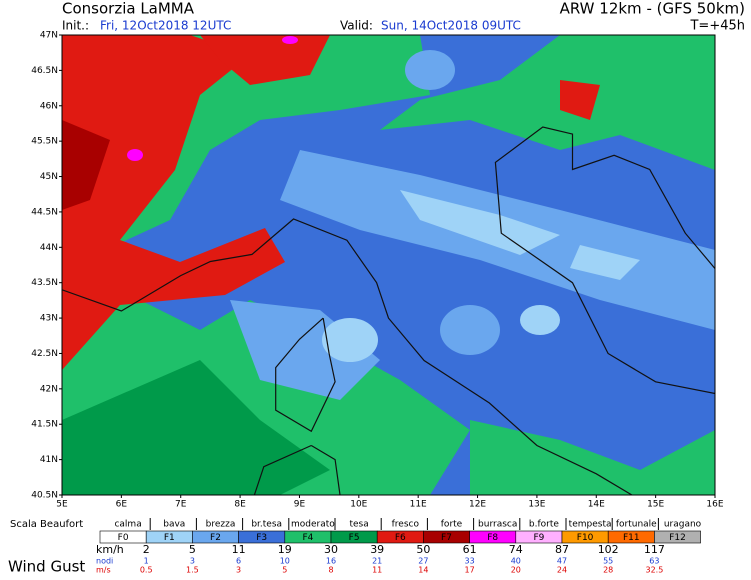  I want to click on kmh-value: 61, so click(470, 549).